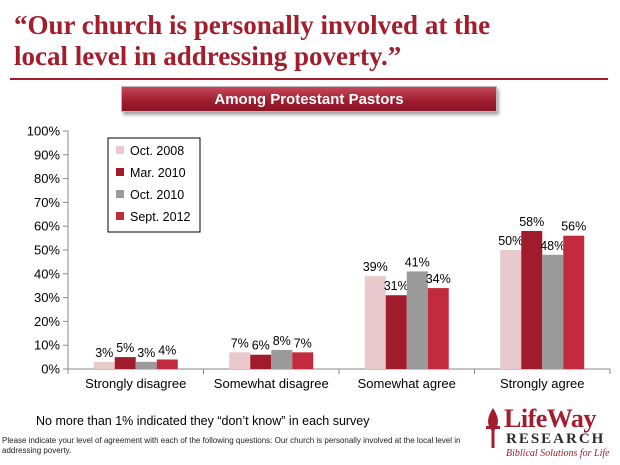 This screenshot has width=620, height=465. What do you see at coordinates (47, 154) in the screenshot?
I see `y-tick-label: 90%` at bounding box center [47, 154].